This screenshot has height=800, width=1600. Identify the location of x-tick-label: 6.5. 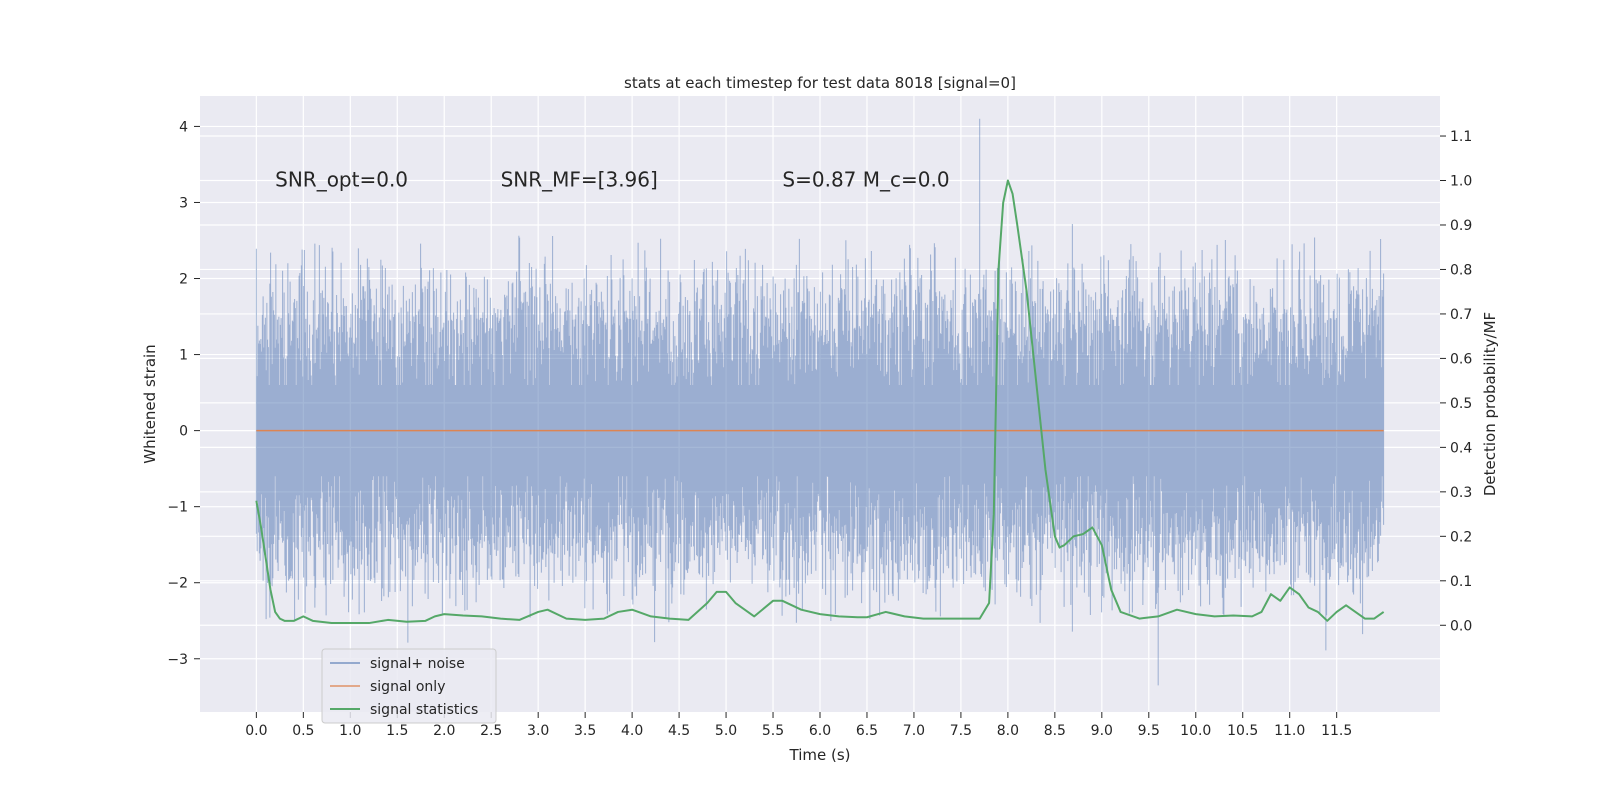
(867, 731).